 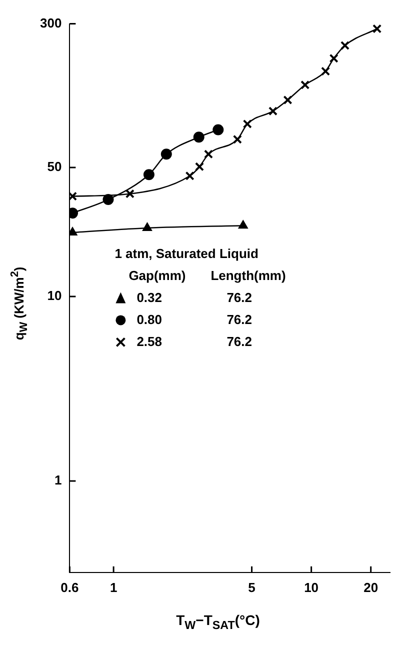 I want to click on annotation: Length(mm), so click(x=248, y=275).